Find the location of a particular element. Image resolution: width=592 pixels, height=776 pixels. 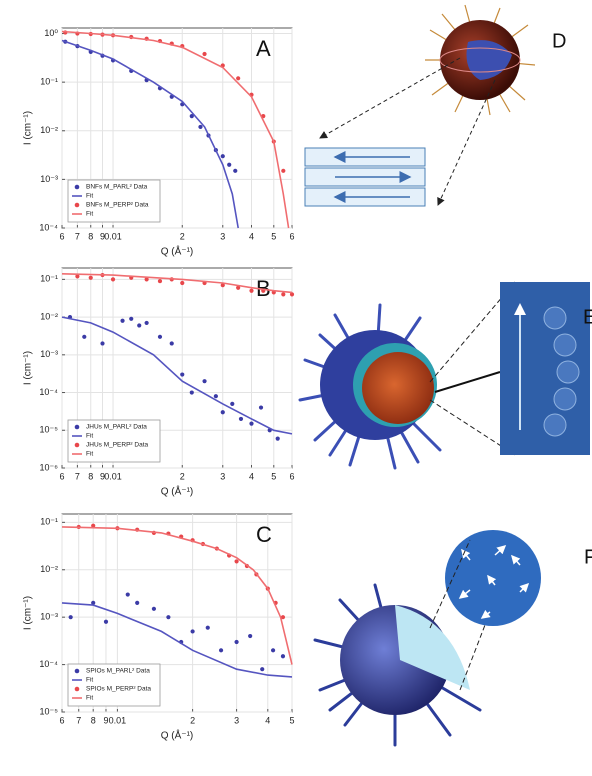

legend-label: SPIOs M_PERP² Data is located at coordinates (118, 689).